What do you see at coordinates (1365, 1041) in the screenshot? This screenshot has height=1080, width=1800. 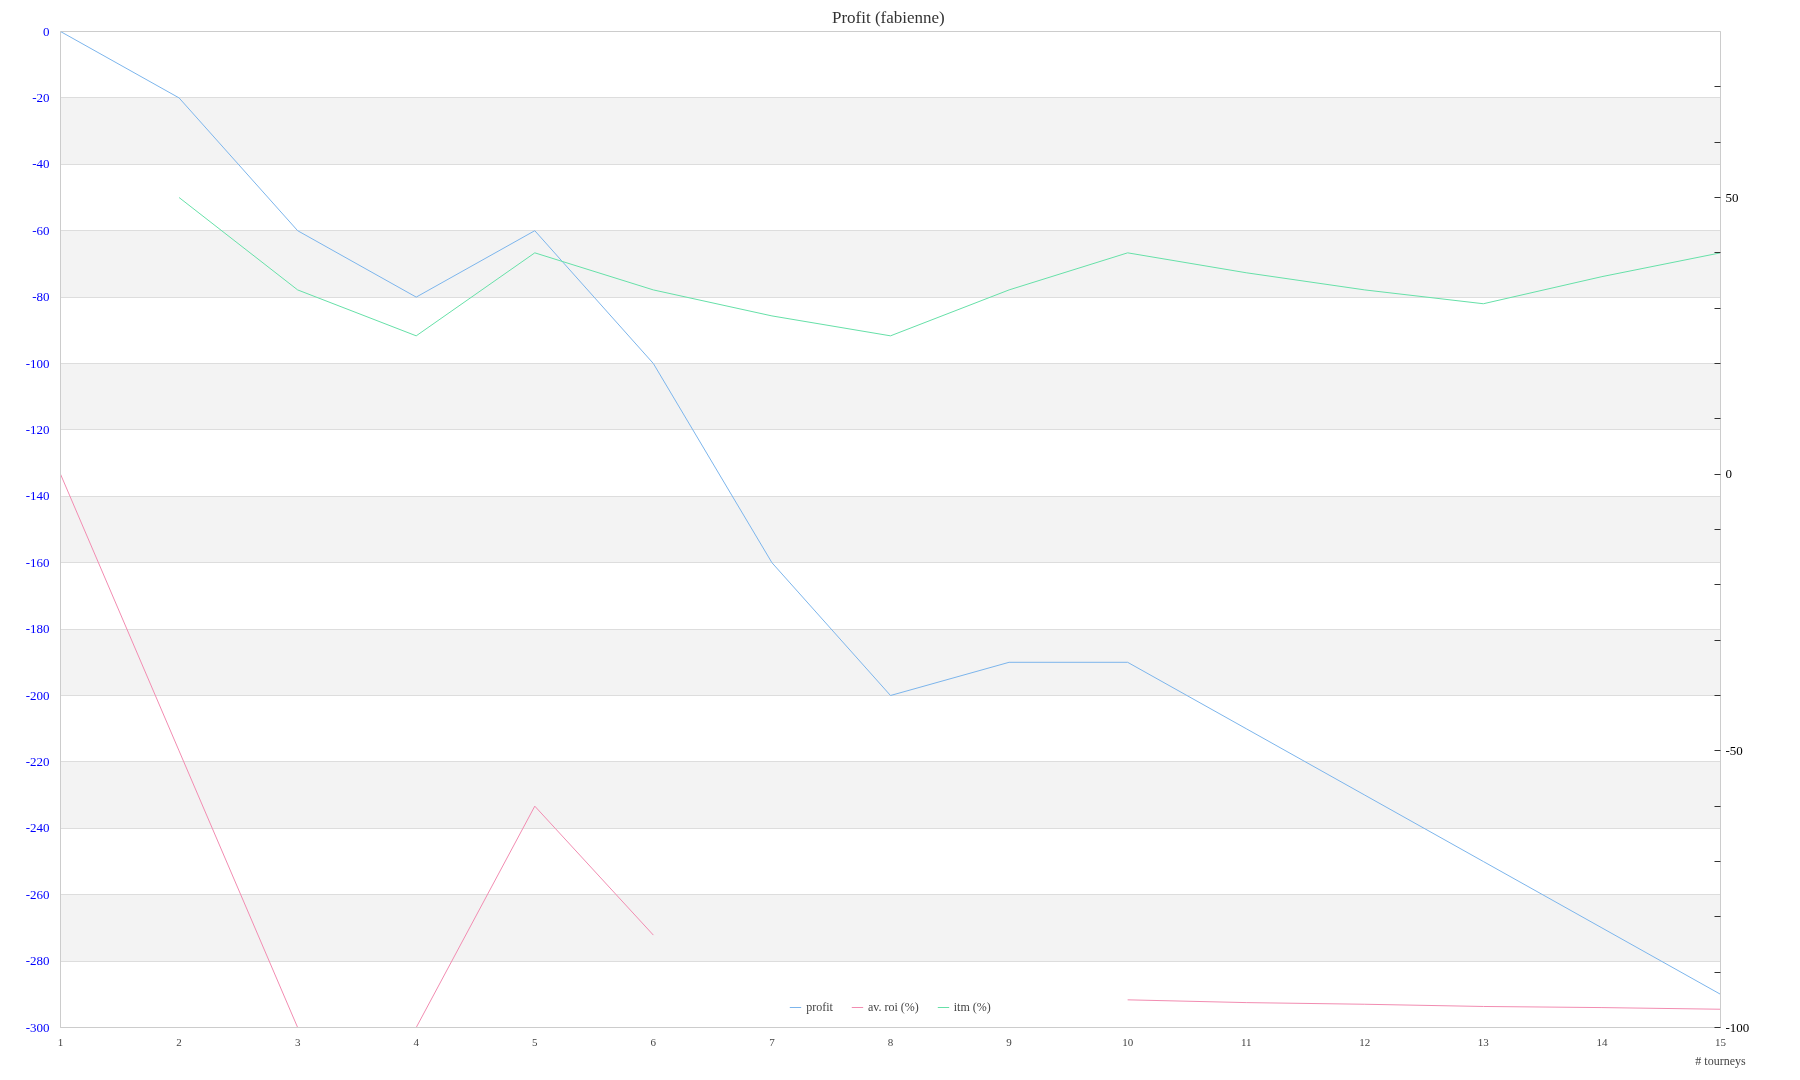 I see `x-tick-label: 12` at bounding box center [1365, 1041].